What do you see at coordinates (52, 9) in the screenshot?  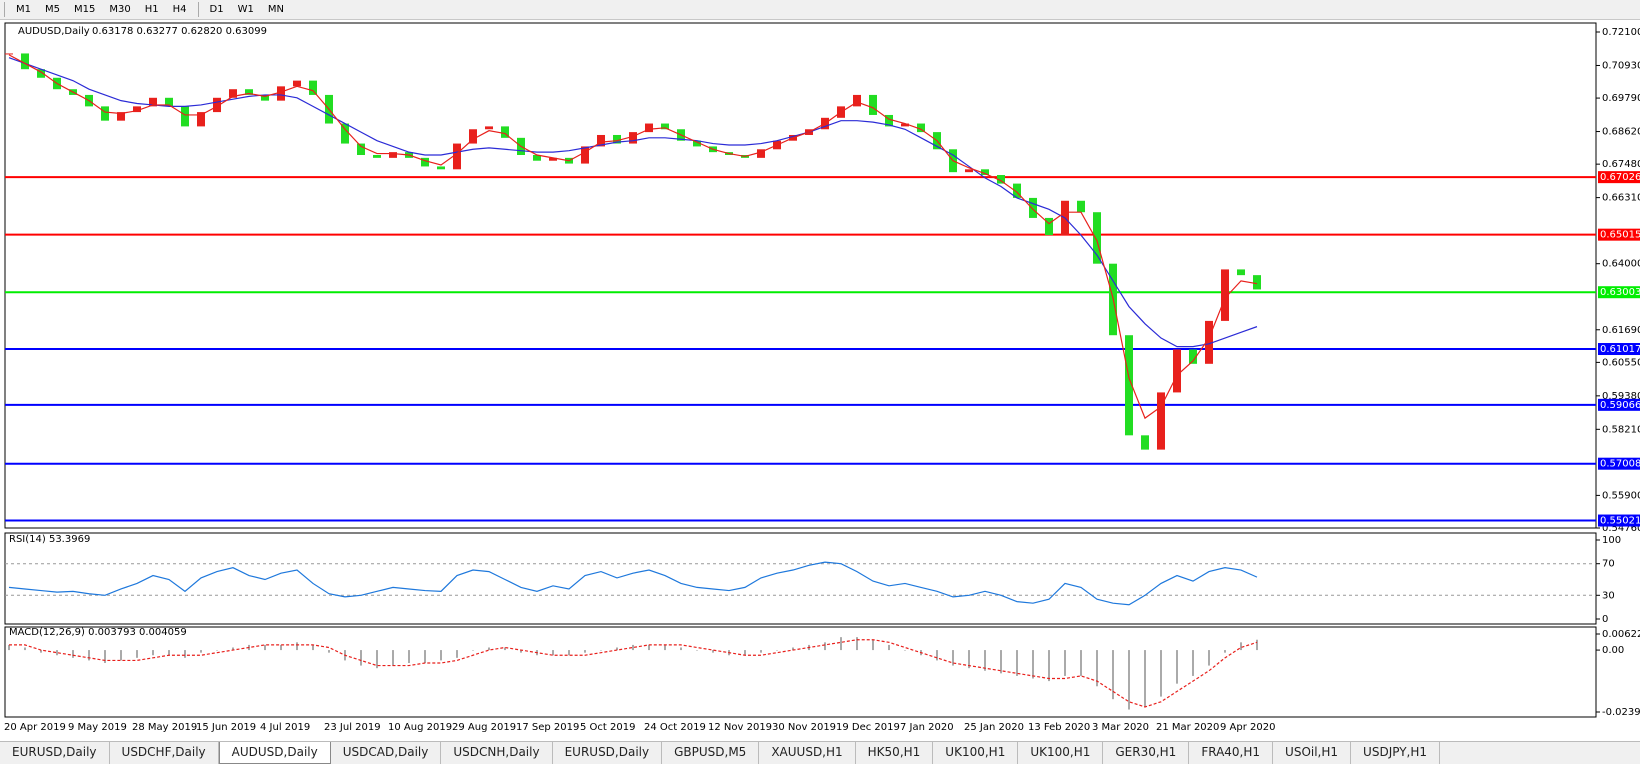 I see `timeframe-button: M5` at bounding box center [52, 9].